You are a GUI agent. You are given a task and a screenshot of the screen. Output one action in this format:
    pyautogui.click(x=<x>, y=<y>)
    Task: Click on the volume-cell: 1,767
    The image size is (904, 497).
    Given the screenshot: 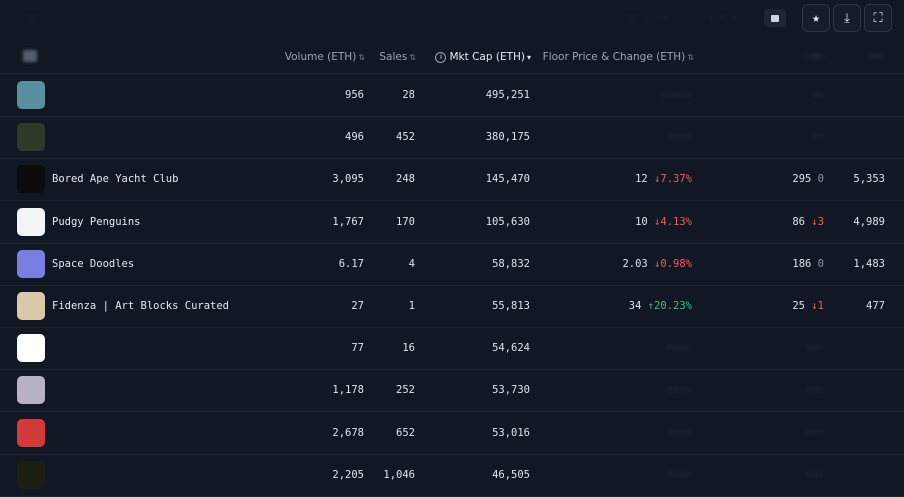 What is the action you would take?
    pyautogui.click(x=348, y=221)
    